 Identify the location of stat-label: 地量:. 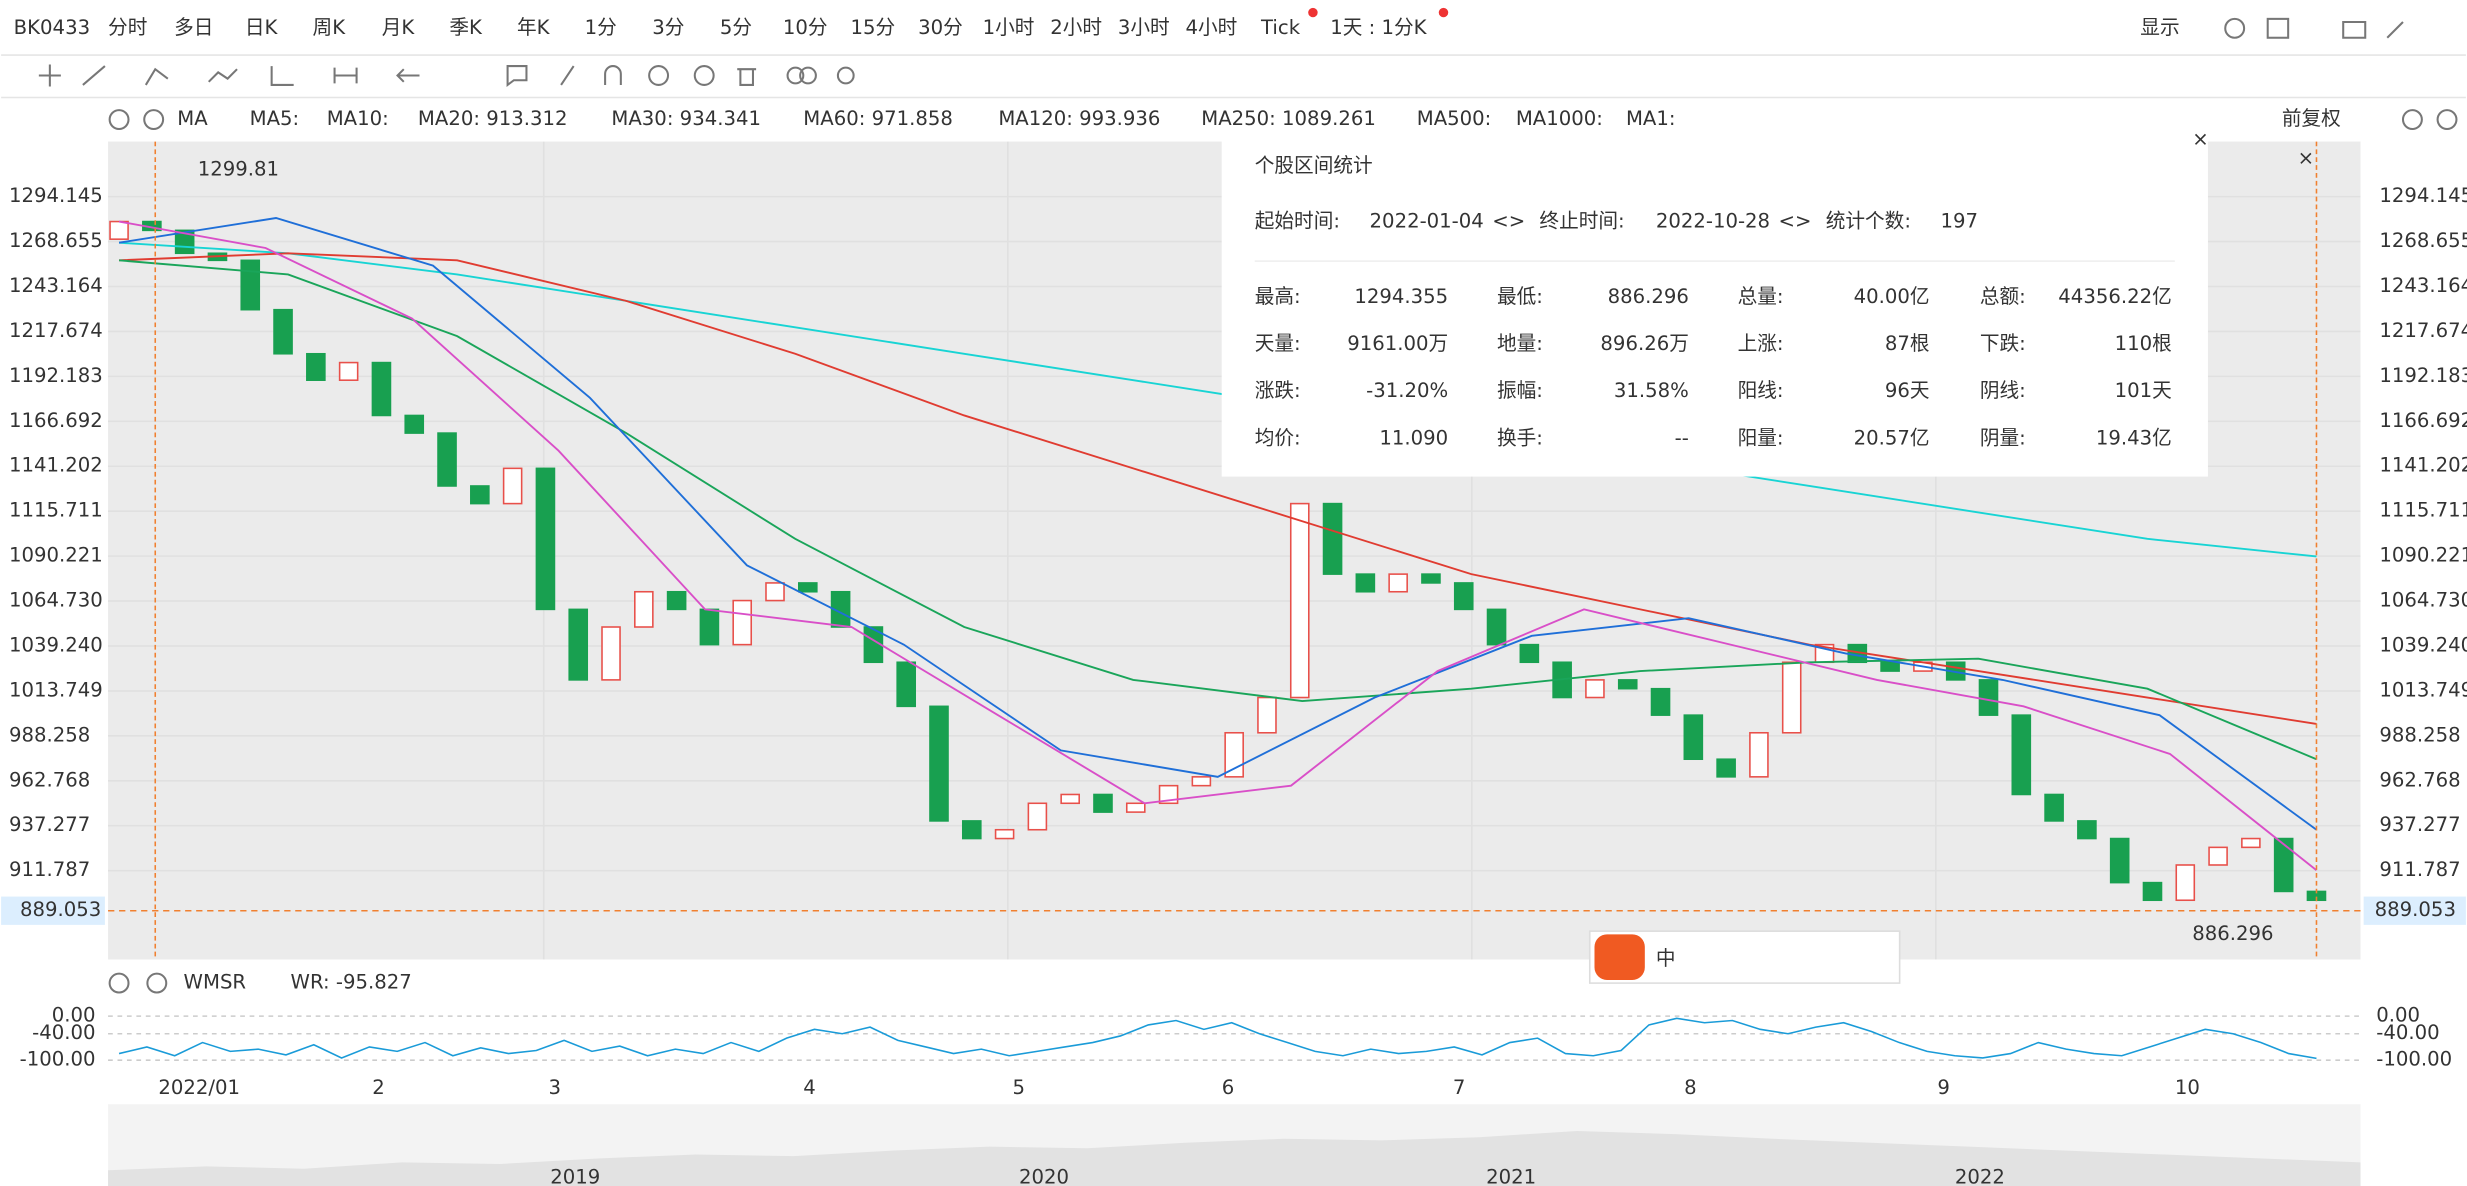
(1520, 343).